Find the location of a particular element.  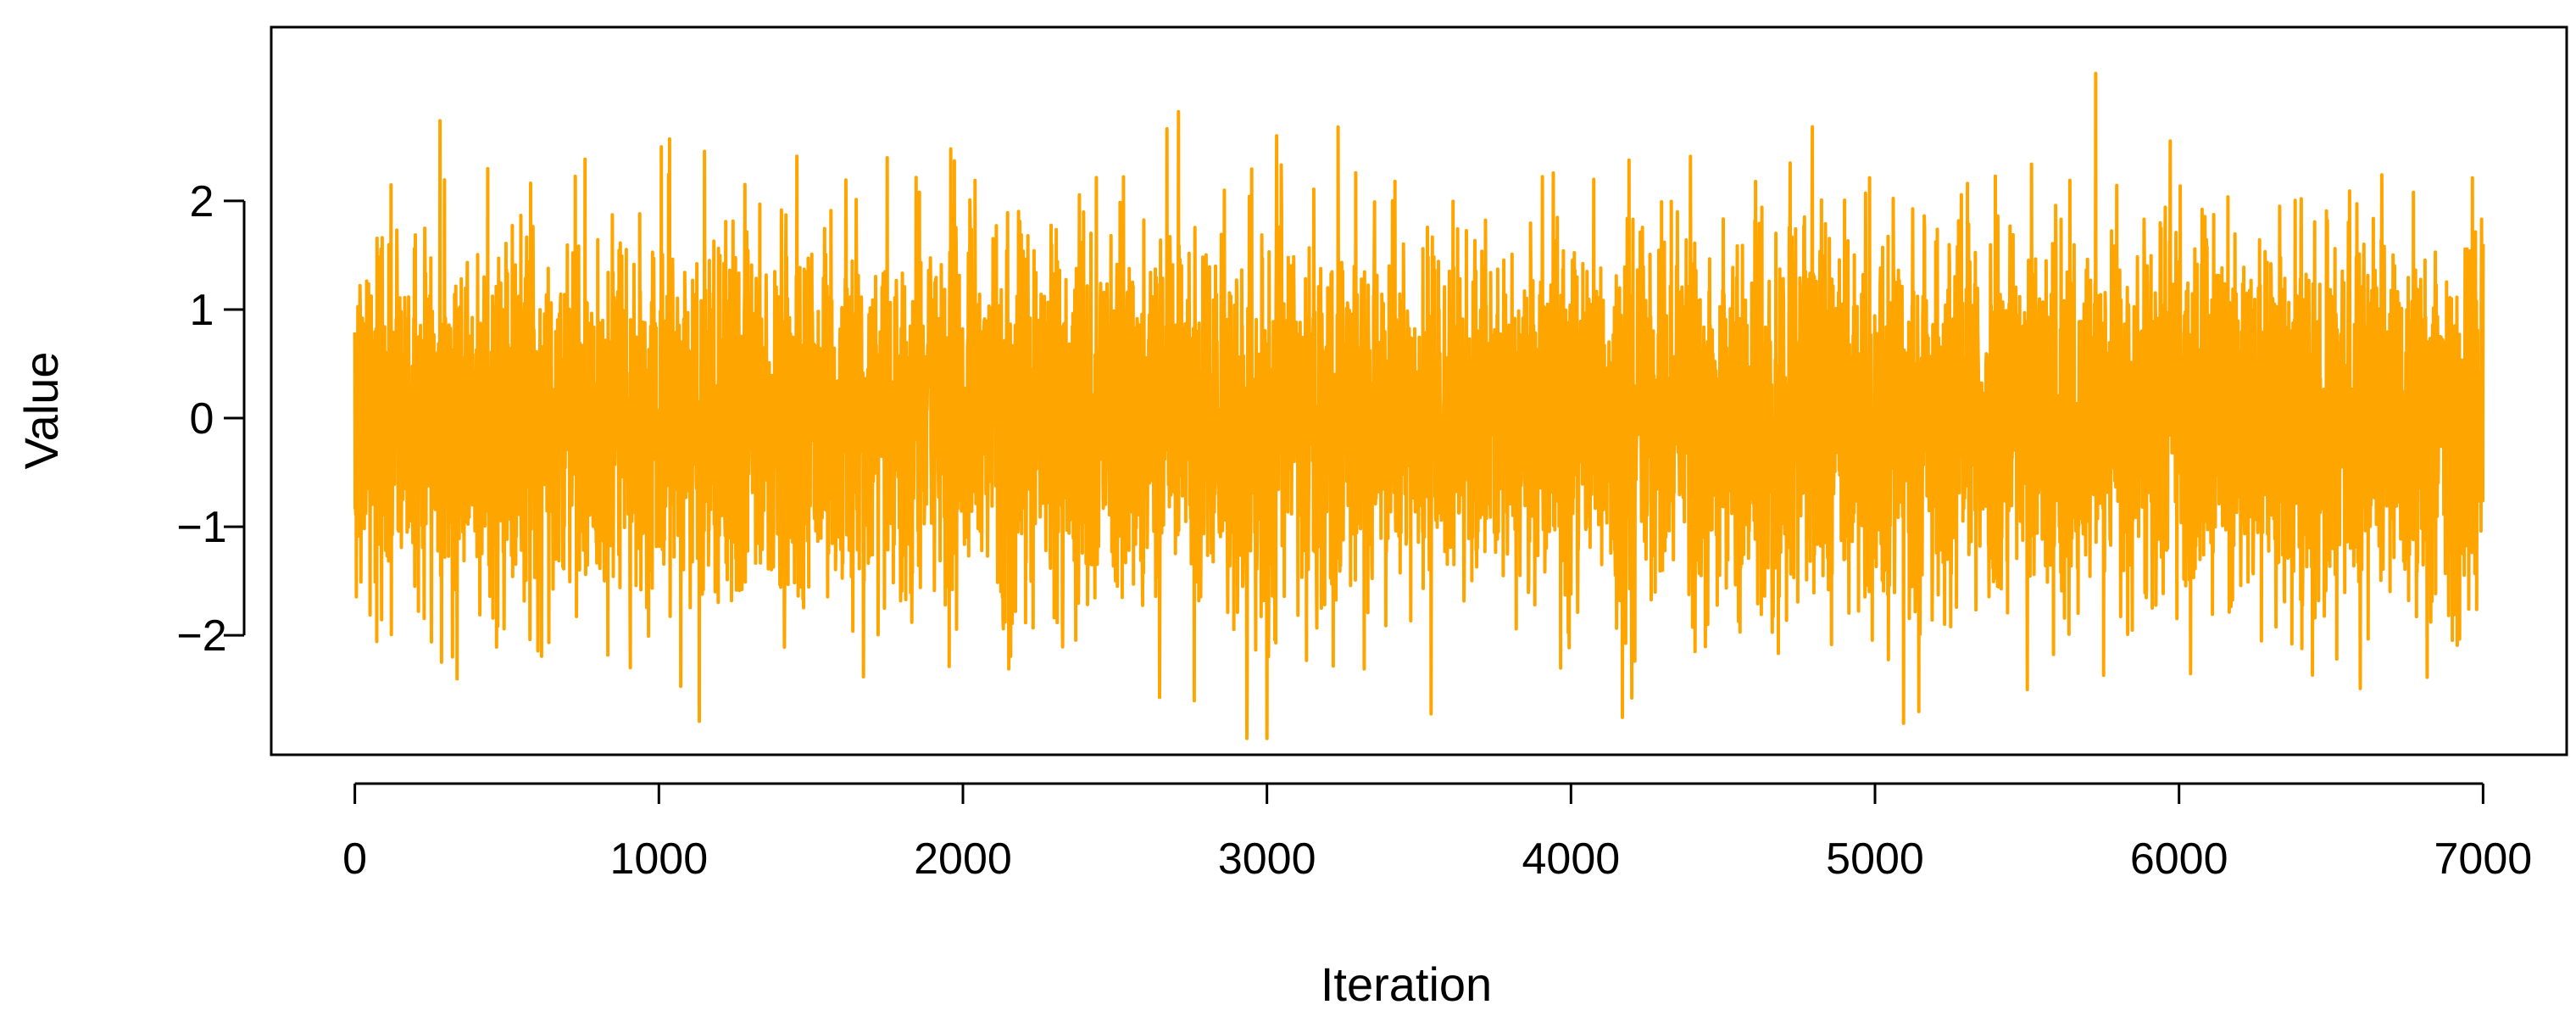

y-tick-label: 1 is located at coordinates (202, 311).